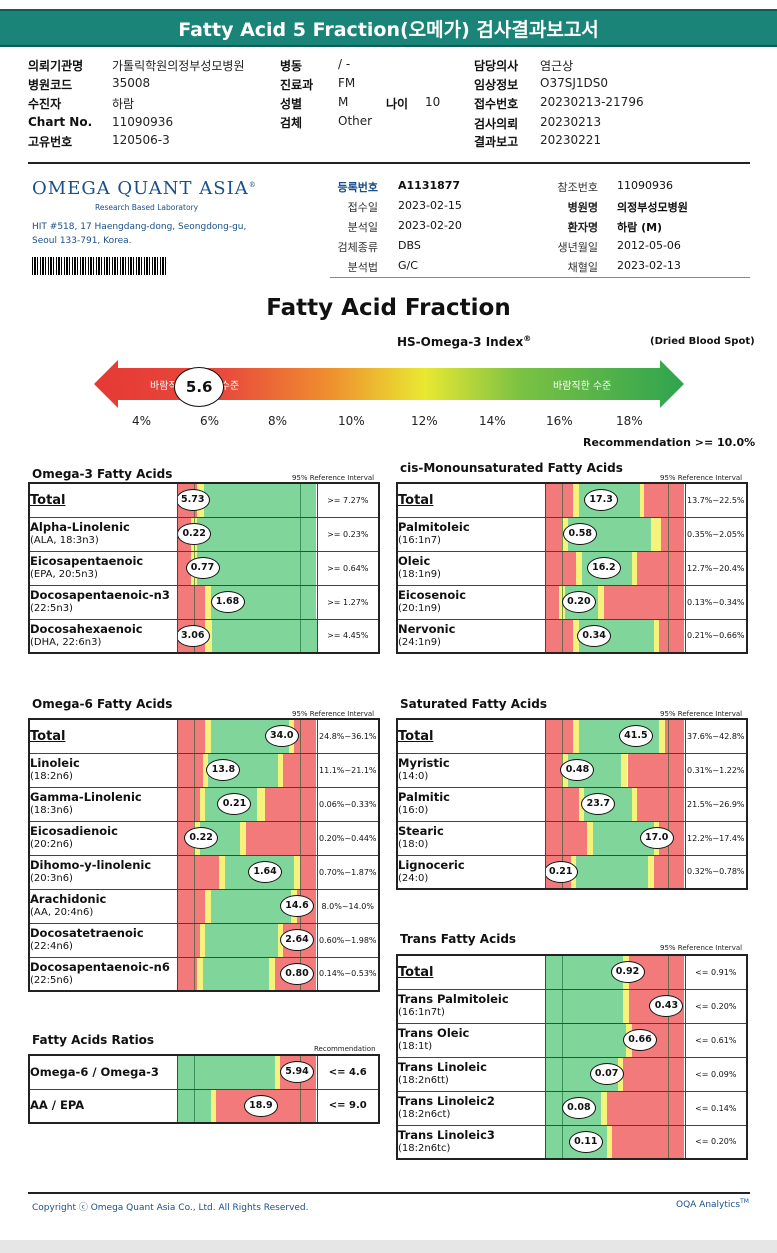  I want to click on analyte-code: (24:1n9), so click(419, 642).